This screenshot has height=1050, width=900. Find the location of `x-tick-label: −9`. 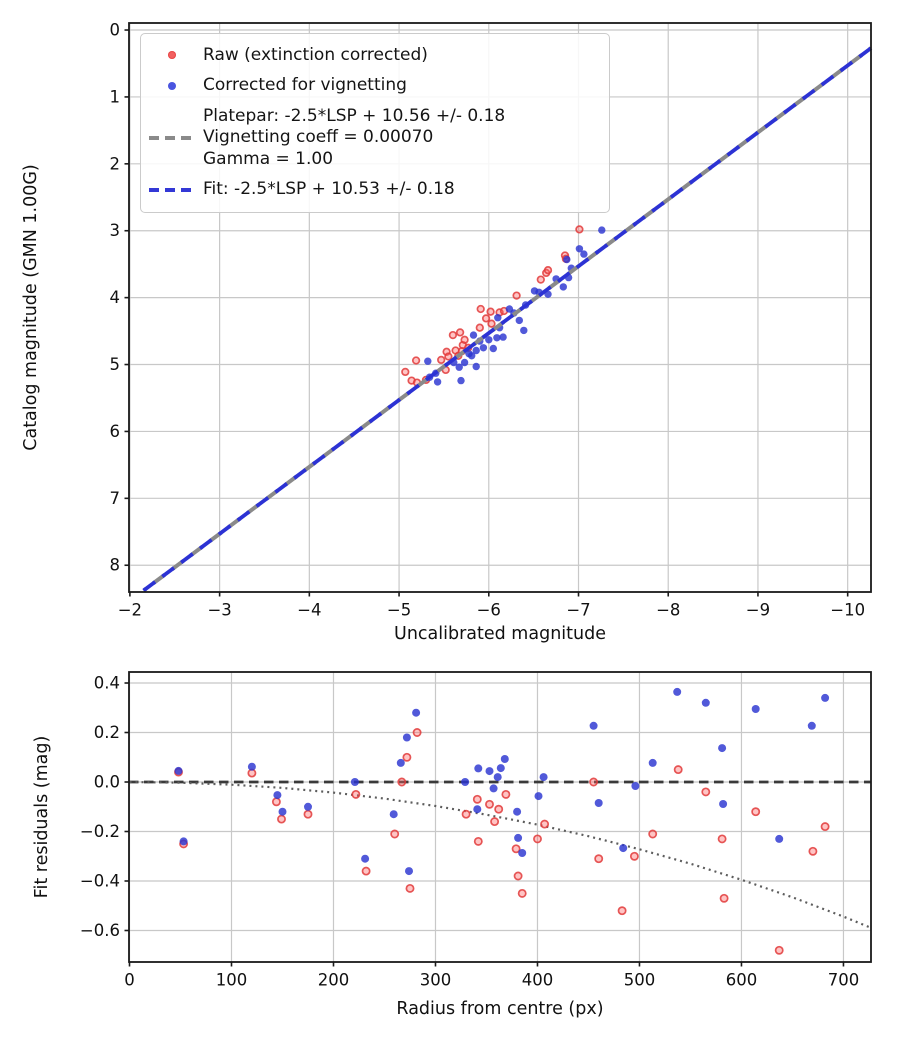

x-tick-label: −9 is located at coordinates (758, 610).